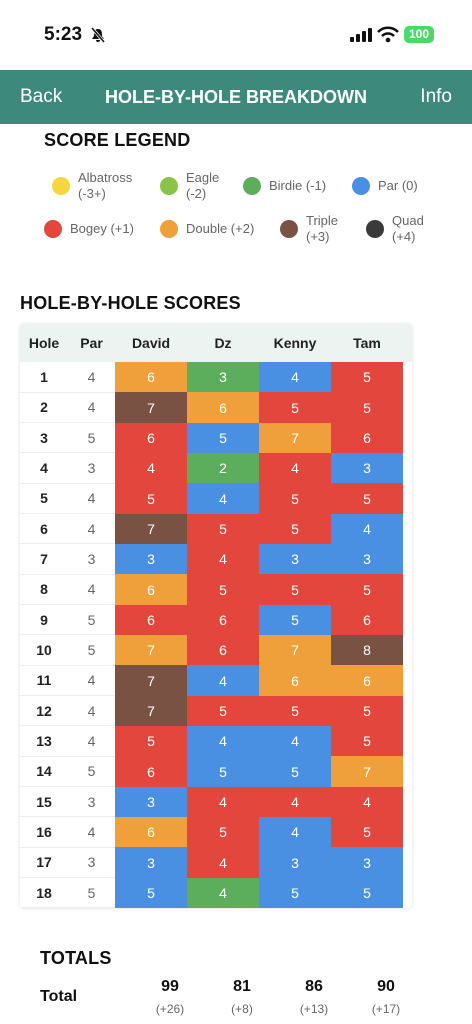 This screenshot has width=472, height=1024. Describe the element at coordinates (105, 177) in the screenshot. I see `legend-line: Albatross` at that location.